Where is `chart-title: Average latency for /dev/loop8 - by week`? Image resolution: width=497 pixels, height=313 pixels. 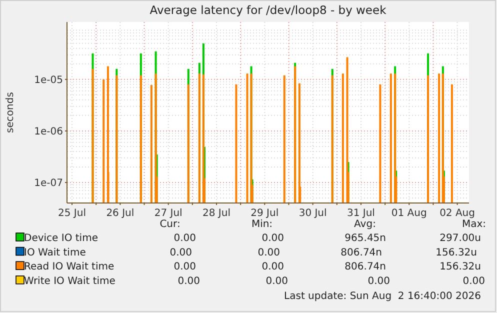 chart-title: Average latency for /dev/loop8 - by week is located at coordinates (268, 10).